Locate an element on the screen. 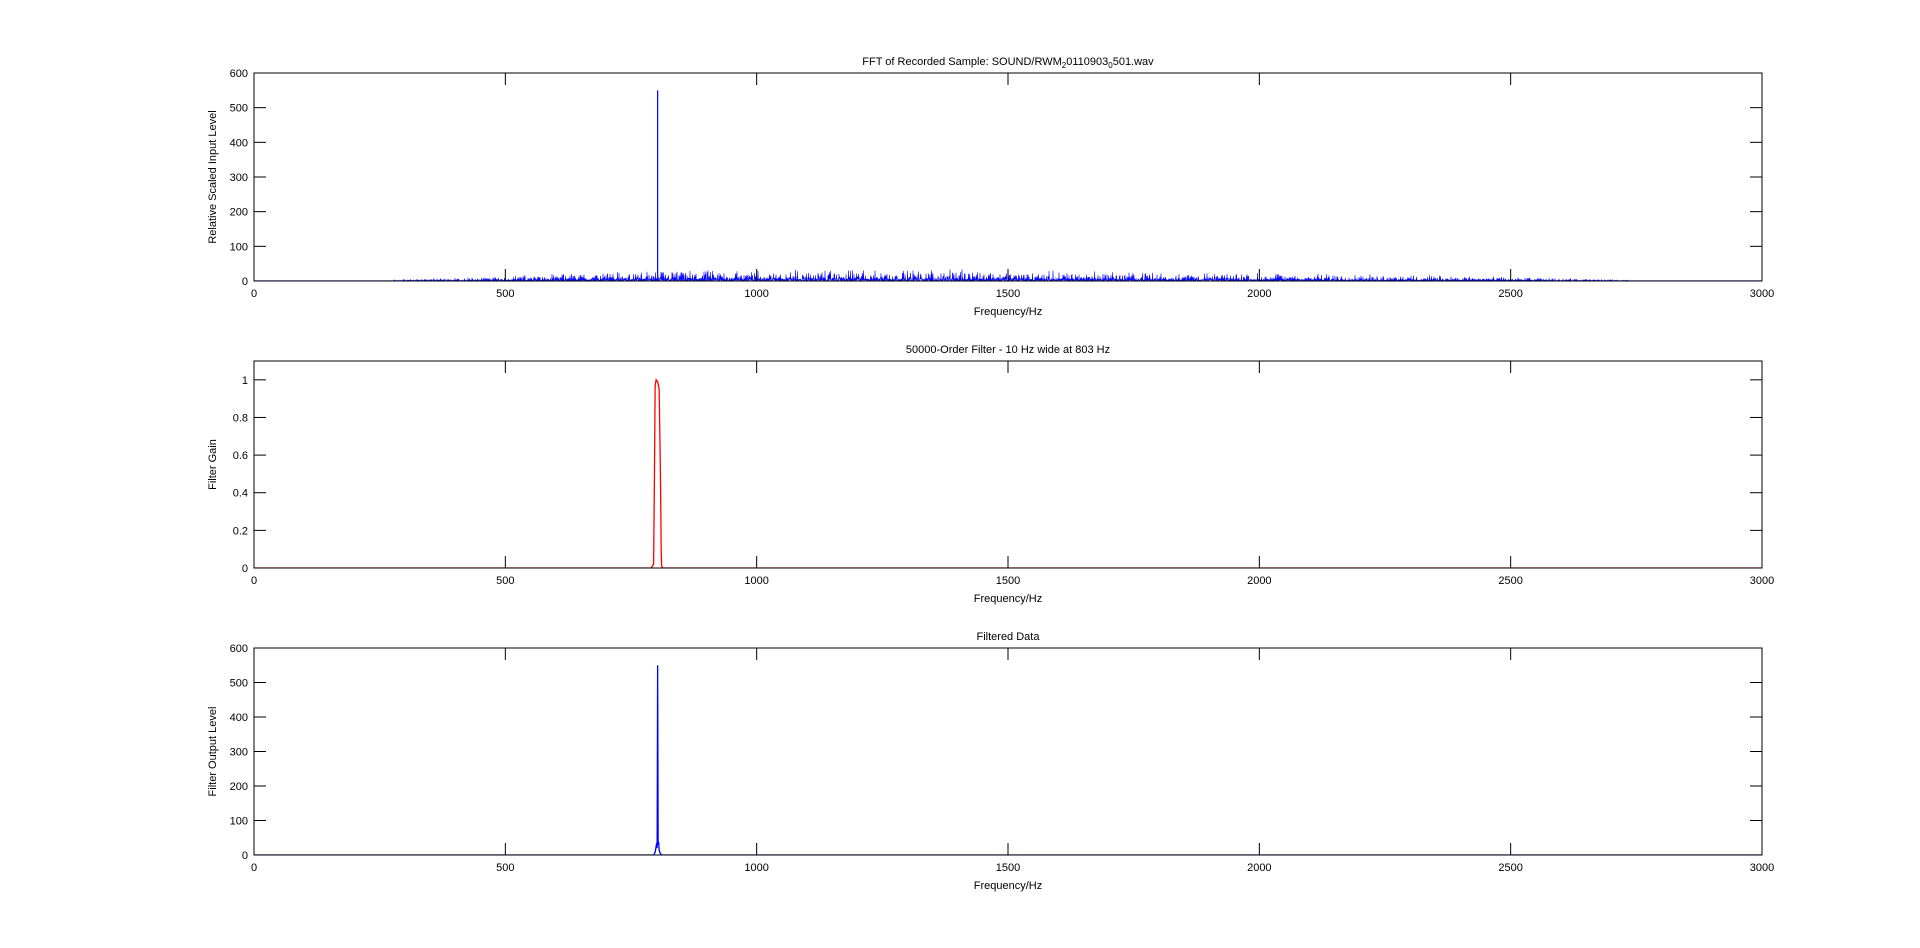 This screenshot has height=948, width=1920. y-tick-label: 1 is located at coordinates (245, 381).